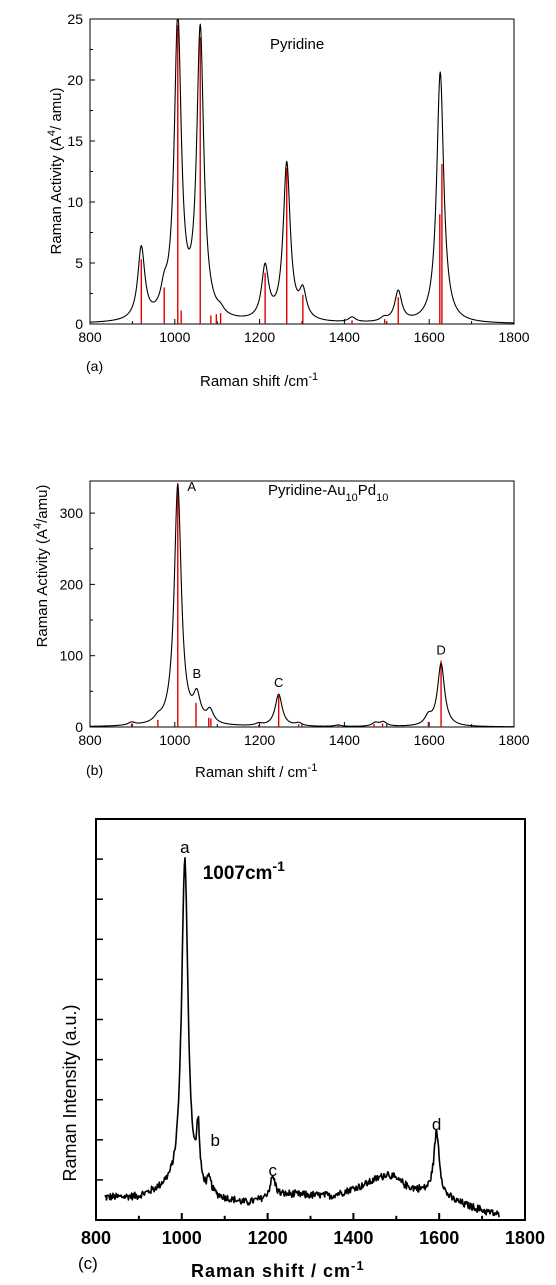 This screenshot has height=1285, width=556. I want to click on panel-b-xtick-label: 1000, so click(174, 740).